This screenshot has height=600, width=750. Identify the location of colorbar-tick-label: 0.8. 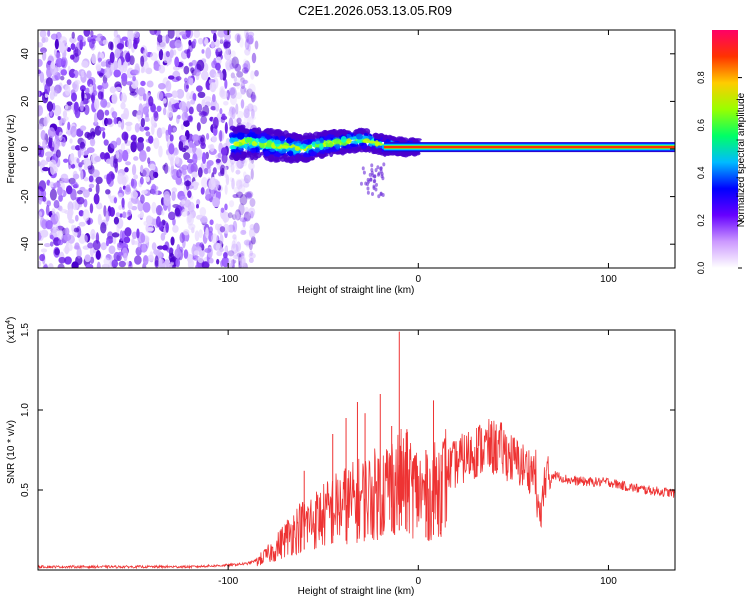
(701, 77).